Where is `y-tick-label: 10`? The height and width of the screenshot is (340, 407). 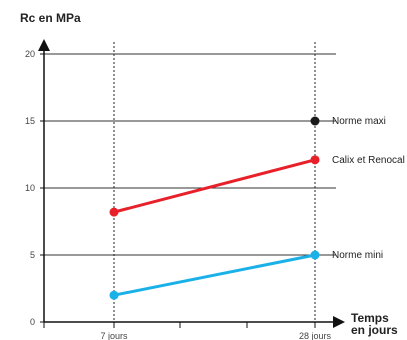
y-tick-label: 10 is located at coordinates (30, 188).